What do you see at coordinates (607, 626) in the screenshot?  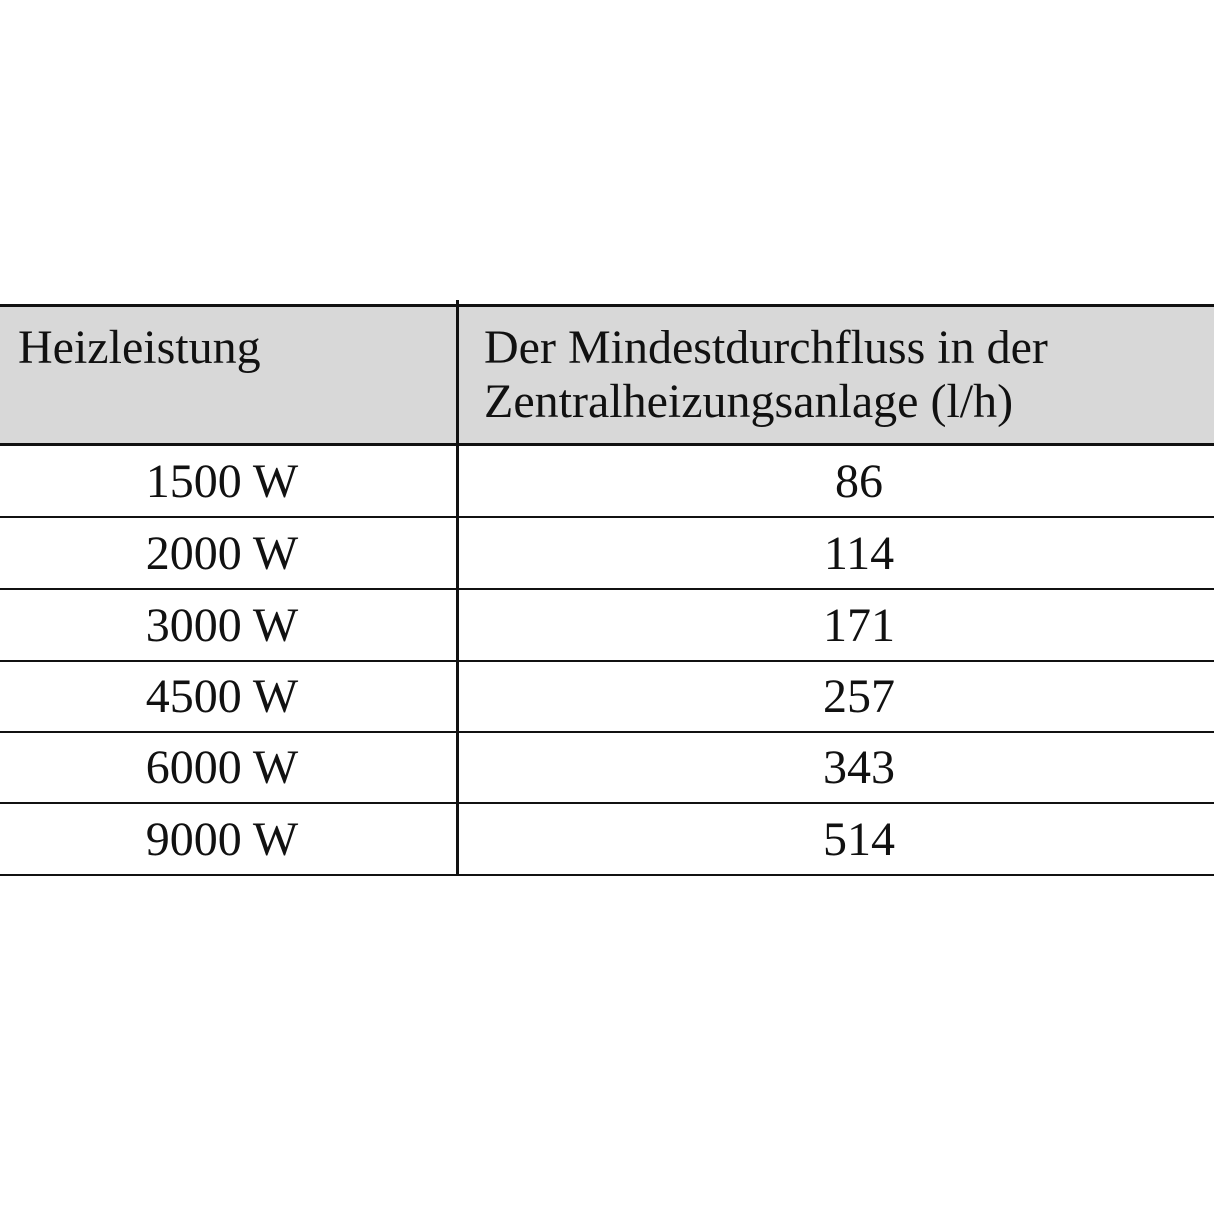 I see `table-row: 3000 W 171` at bounding box center [607, 626].